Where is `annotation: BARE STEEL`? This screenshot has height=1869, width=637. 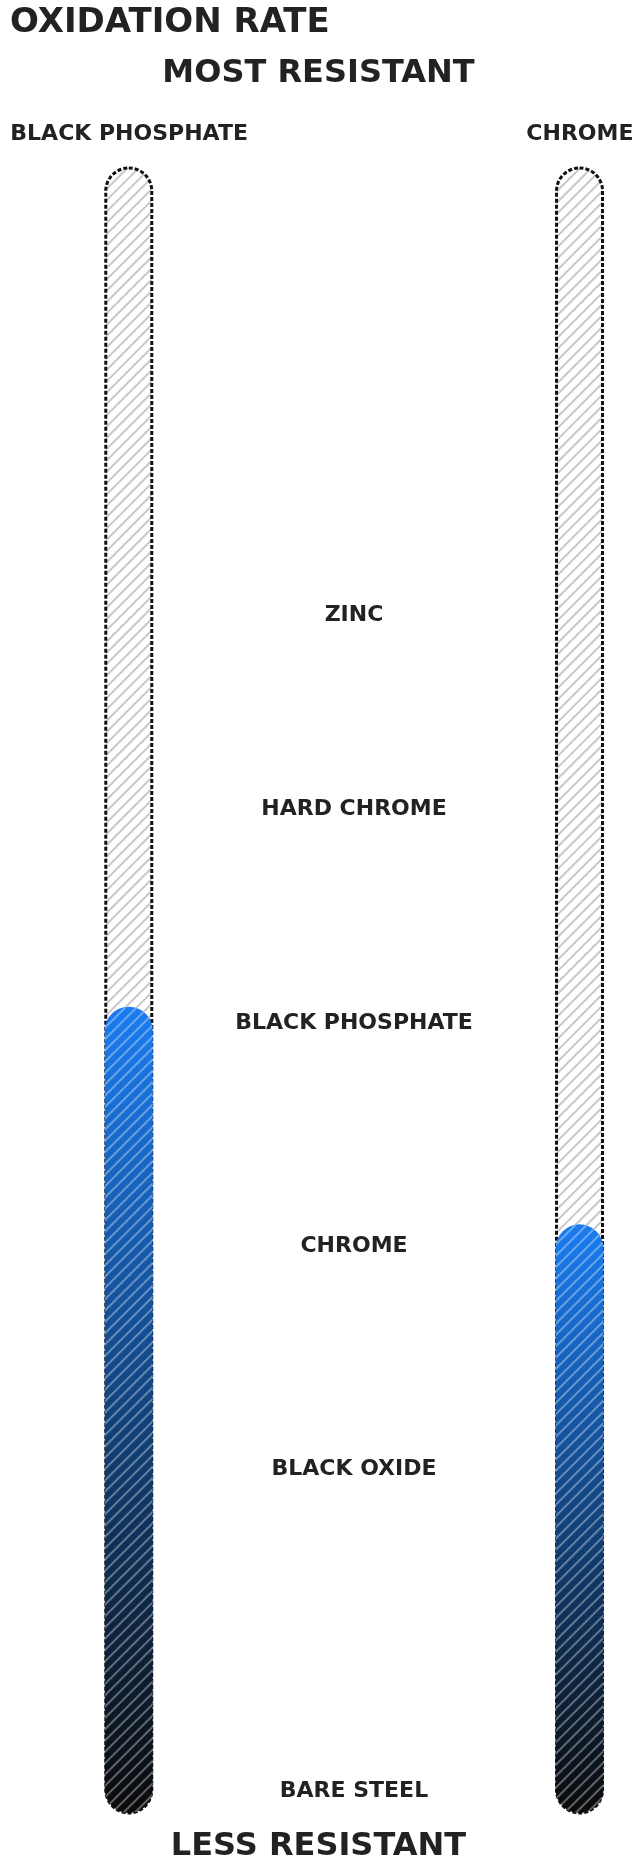
annotation: BARE STEEL is located at coordinates (354, 1790).